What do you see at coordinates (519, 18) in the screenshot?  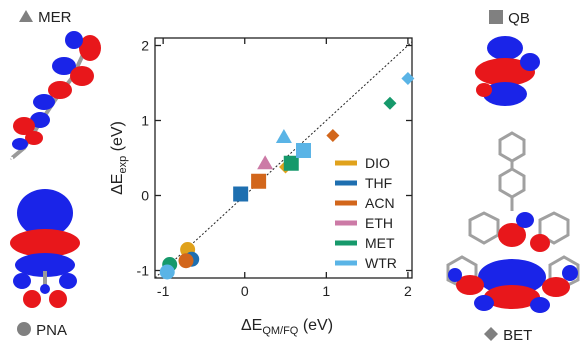 I see `qb-label-text: QB` at bounding box center [519, 18].